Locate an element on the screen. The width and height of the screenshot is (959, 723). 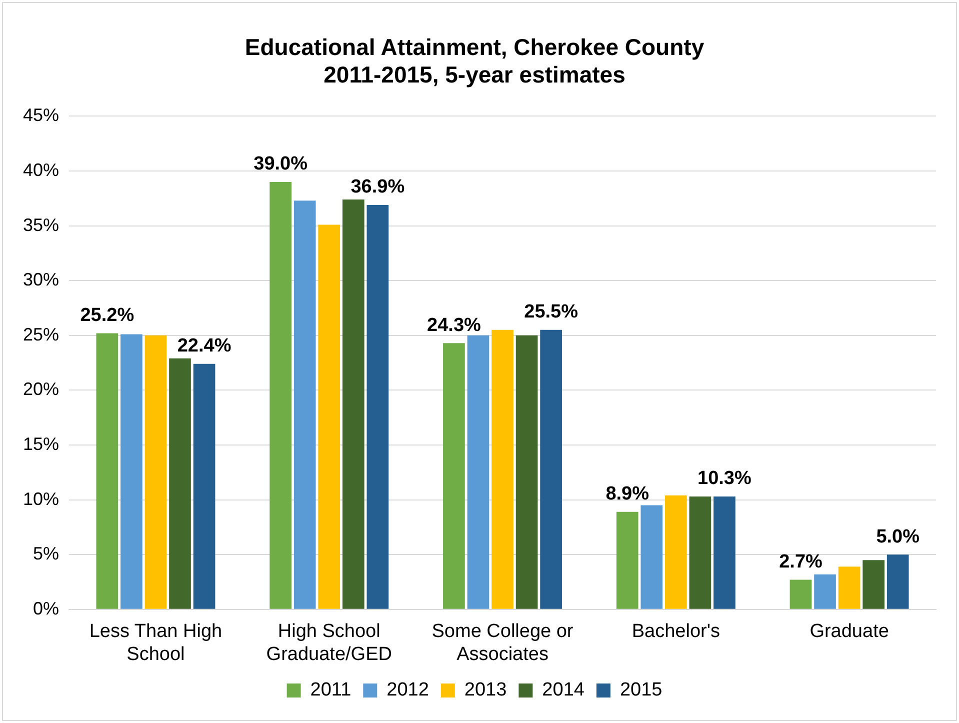
data-label: 22.4% is located at coordinates (204, 346).